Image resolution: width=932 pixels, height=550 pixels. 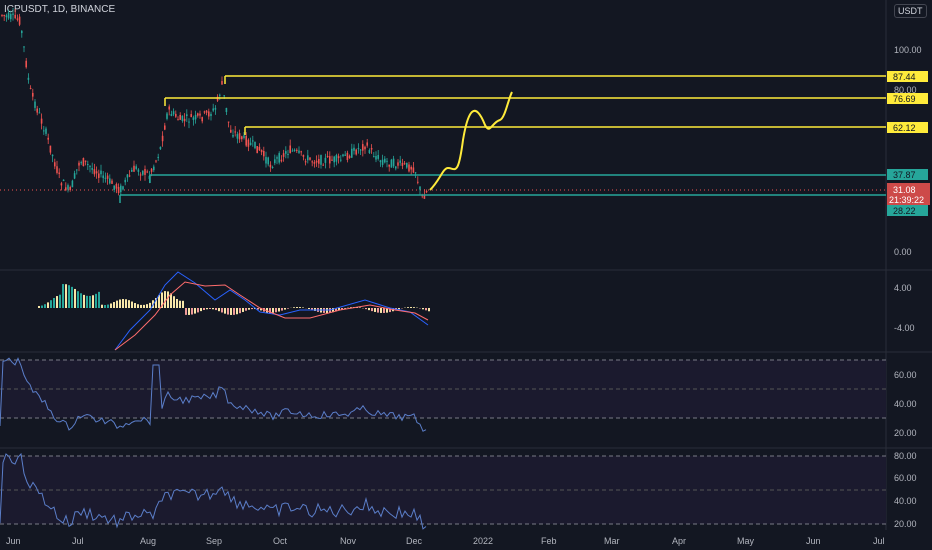 What do you see at coordinates (60, 9) in the screenshot?
I see `symbol-title: ICPUSDT, 1D, BINANCE` at bounding box center [60, 9].